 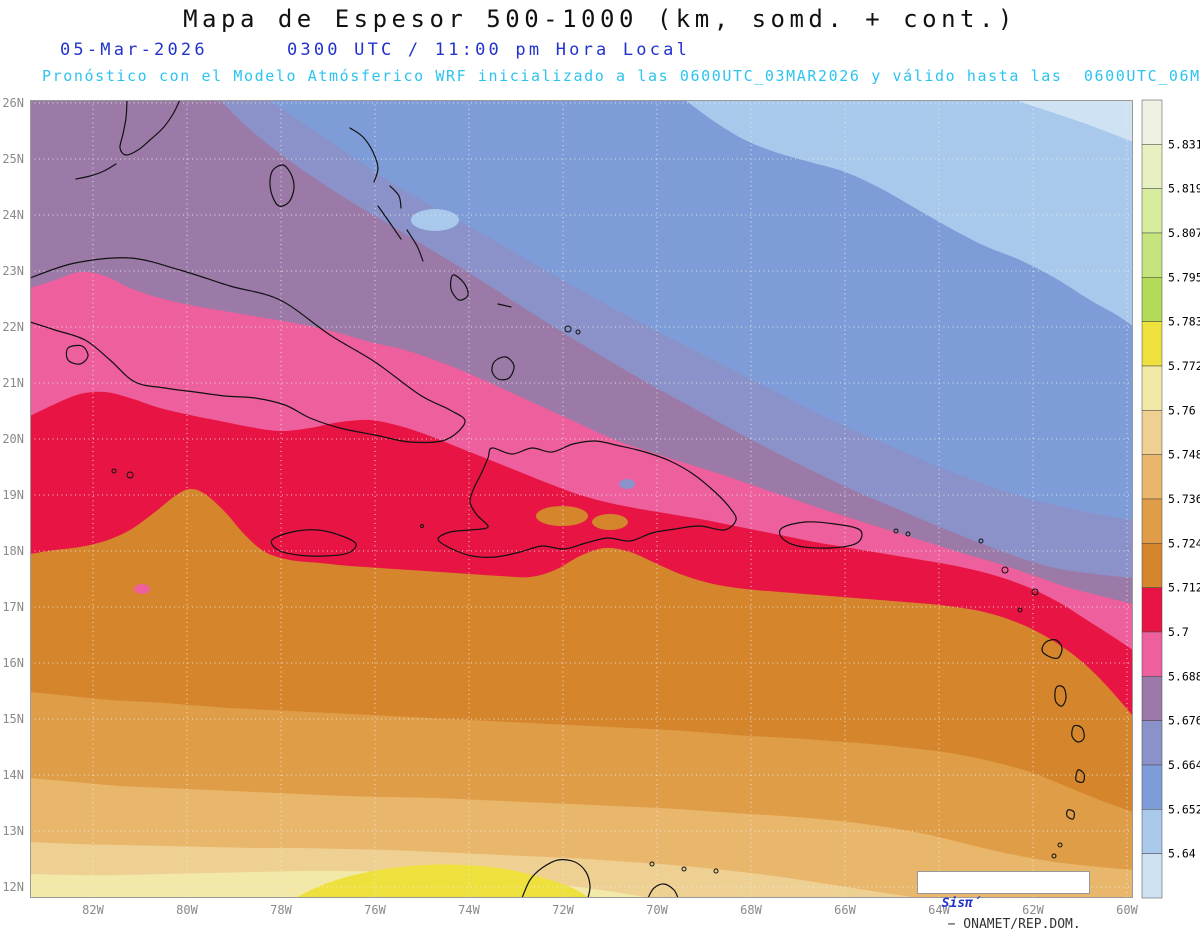 I want to click on valid-time-label: 0300 UTC / 11:00 pm Hora Local, so click(x=489, y=50).